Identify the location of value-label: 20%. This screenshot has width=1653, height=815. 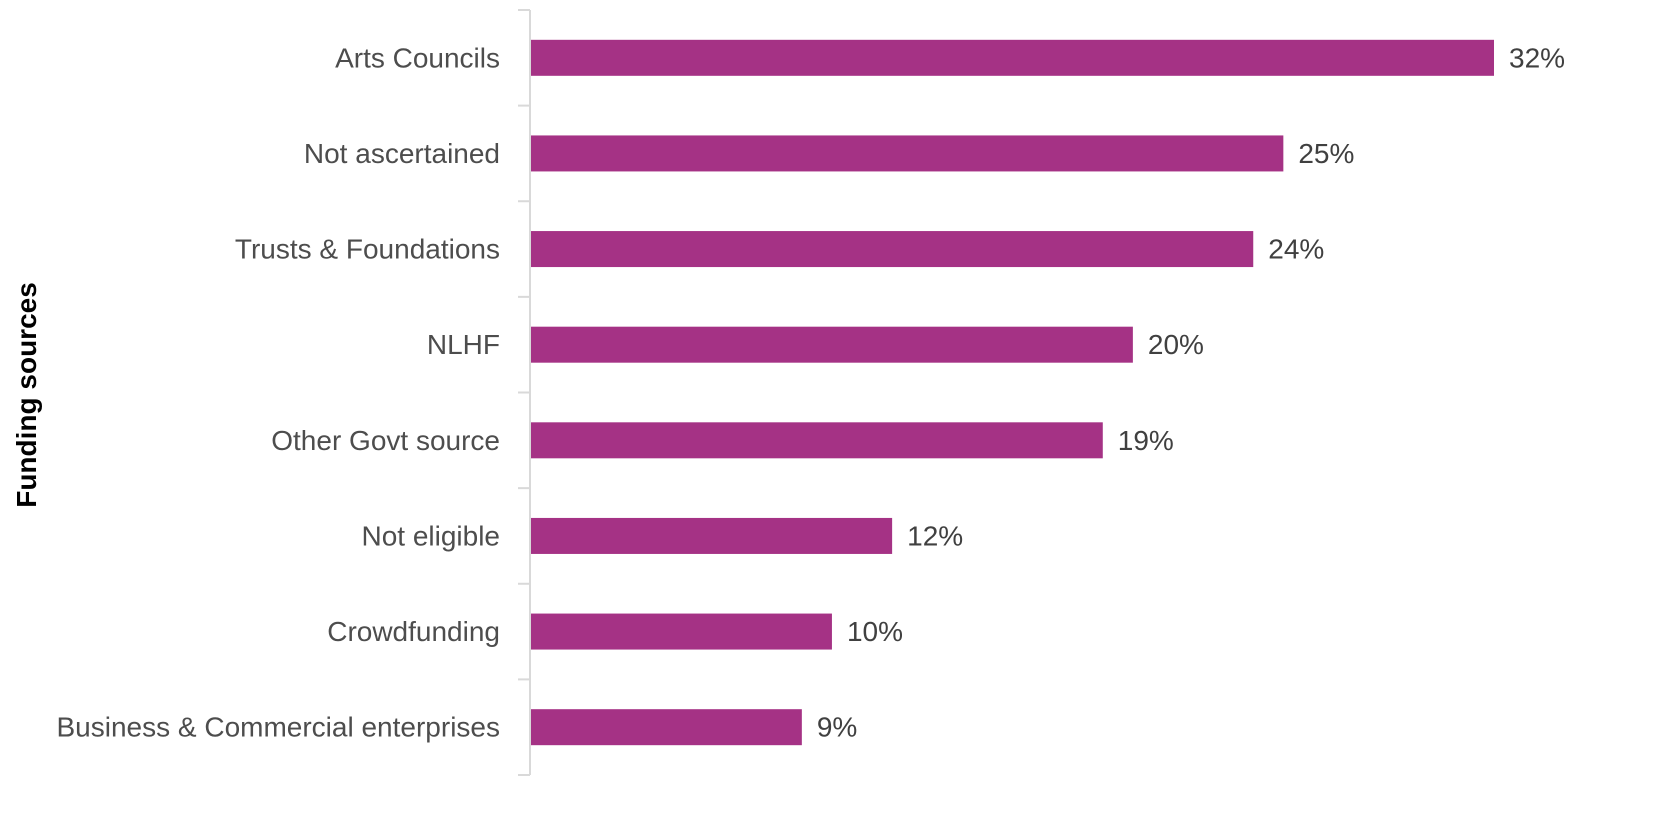
(1176, 344).